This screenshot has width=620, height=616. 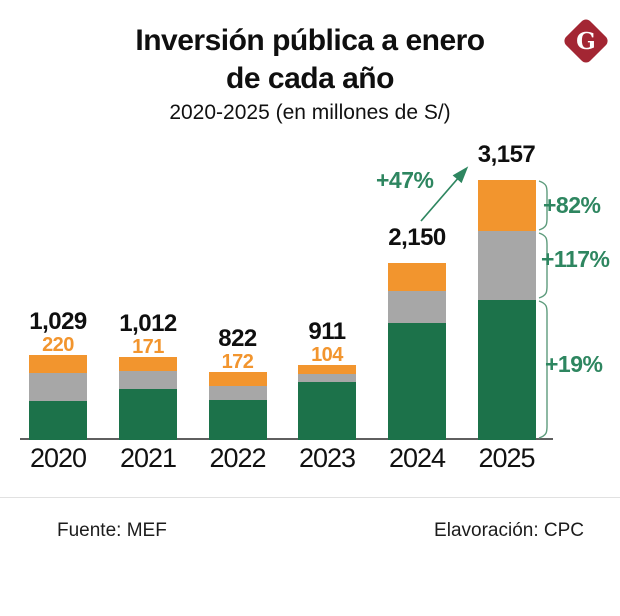 What do you see at coordinates (148, 414) in the screenshot?
I see `bar-2021-green-segment` at bounding box center [148, 414].